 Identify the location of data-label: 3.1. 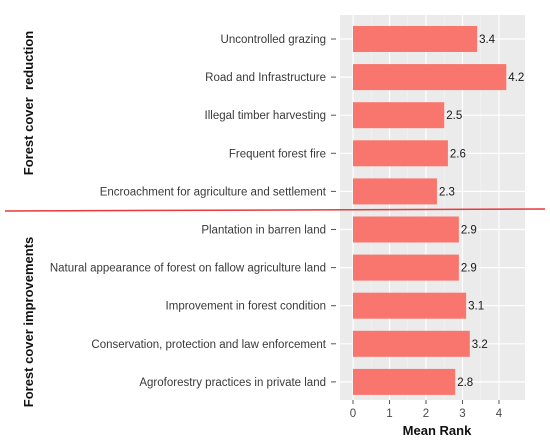
(476, 307).